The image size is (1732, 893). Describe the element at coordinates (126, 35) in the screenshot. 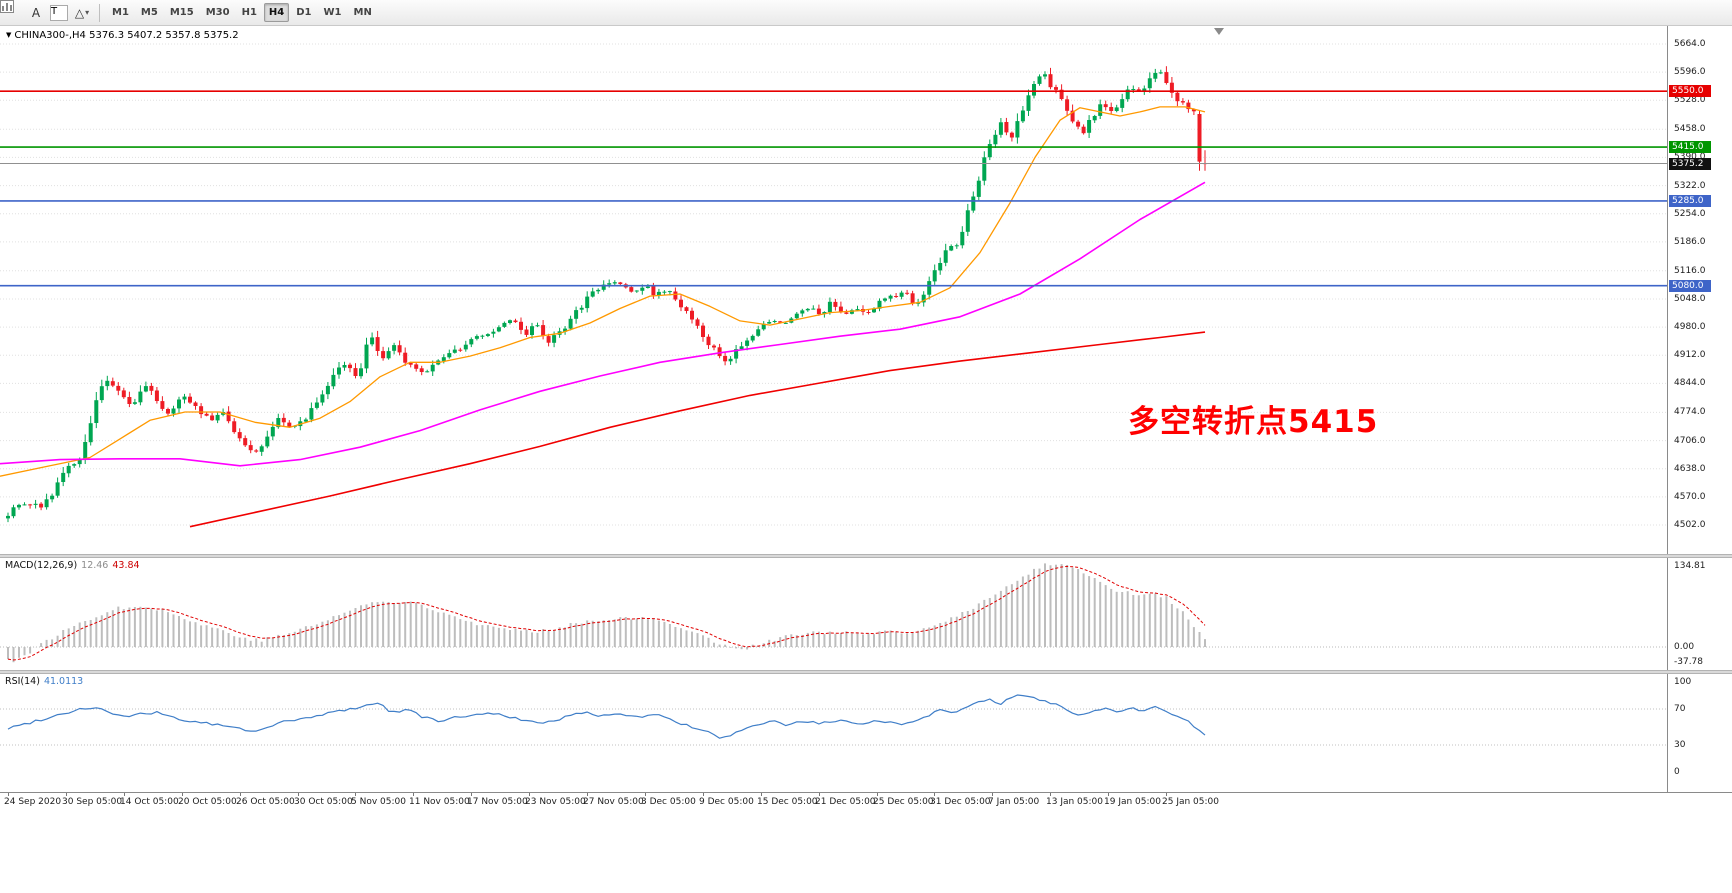

I see `chart-title-text: CHINA300-,H4 5376.3 5407.2 5357.8 5375.2` at that location.